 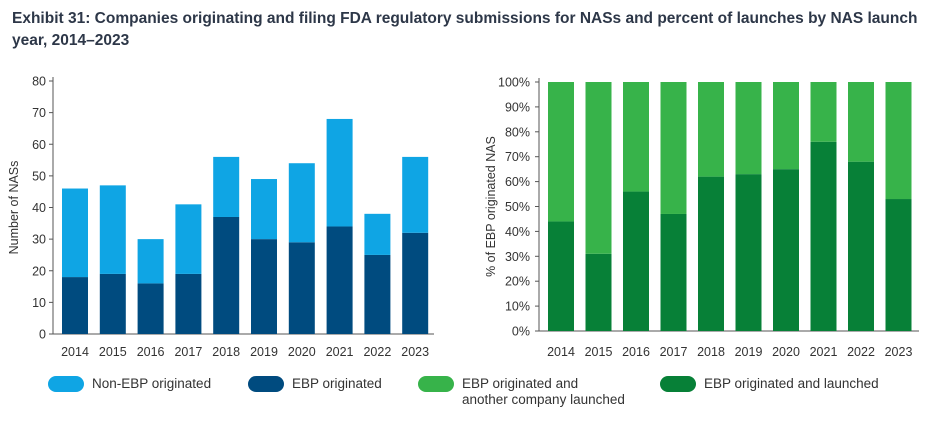 I want to click on y-tick-label: 100%, so click(x=514, y=83).